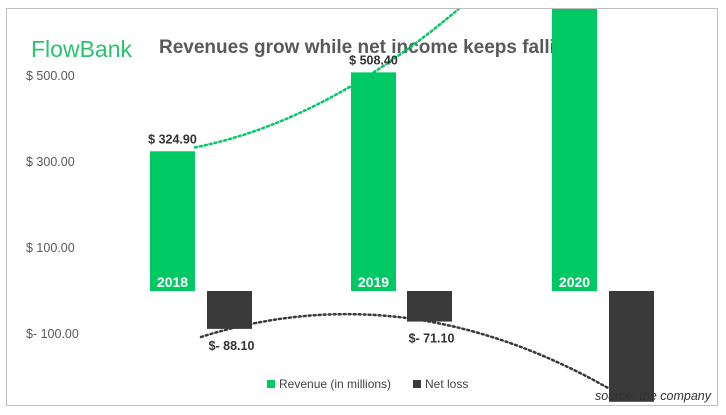 This screenshot has height=415, width=726. I want to click on net-loss-value-label: $- 88.10, so click(232, 346).